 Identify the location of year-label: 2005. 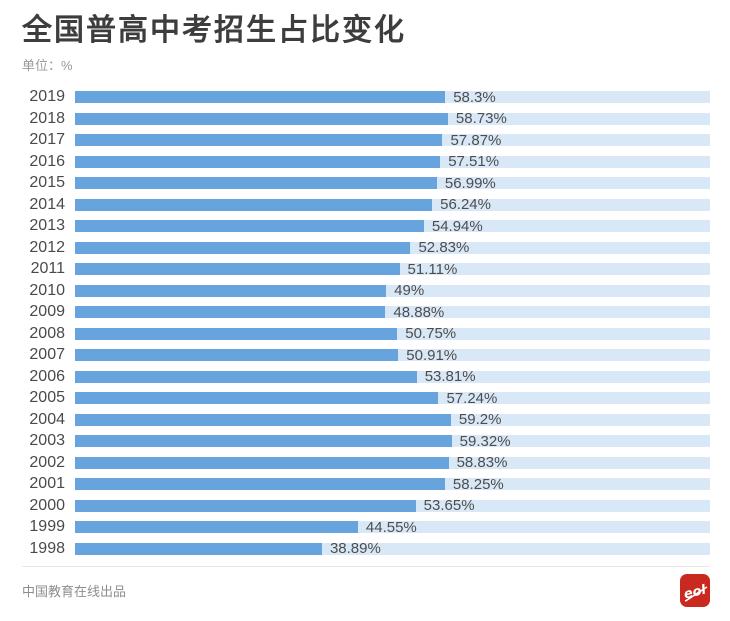
(47, 397).